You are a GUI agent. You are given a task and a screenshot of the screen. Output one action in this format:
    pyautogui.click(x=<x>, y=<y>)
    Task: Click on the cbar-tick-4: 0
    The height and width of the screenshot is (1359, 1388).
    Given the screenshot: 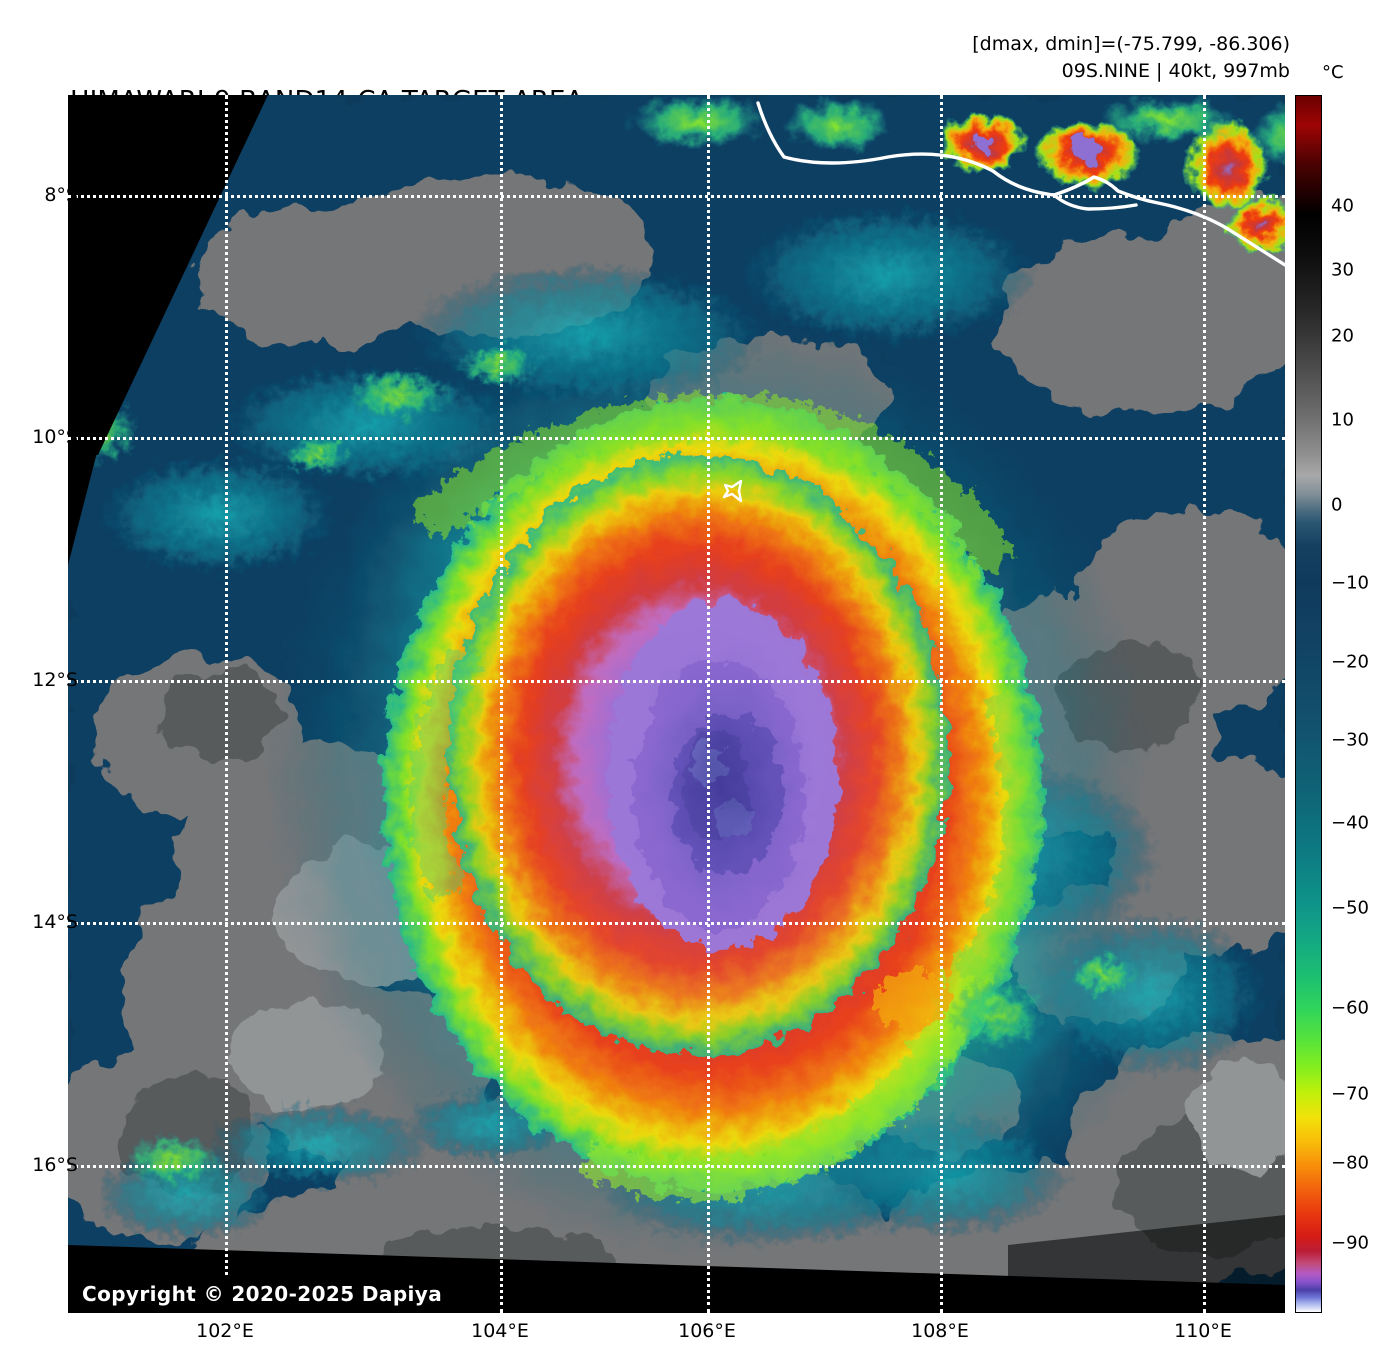 What is the action you would take?
    pyautogui.click(x=1337, y=505)
    